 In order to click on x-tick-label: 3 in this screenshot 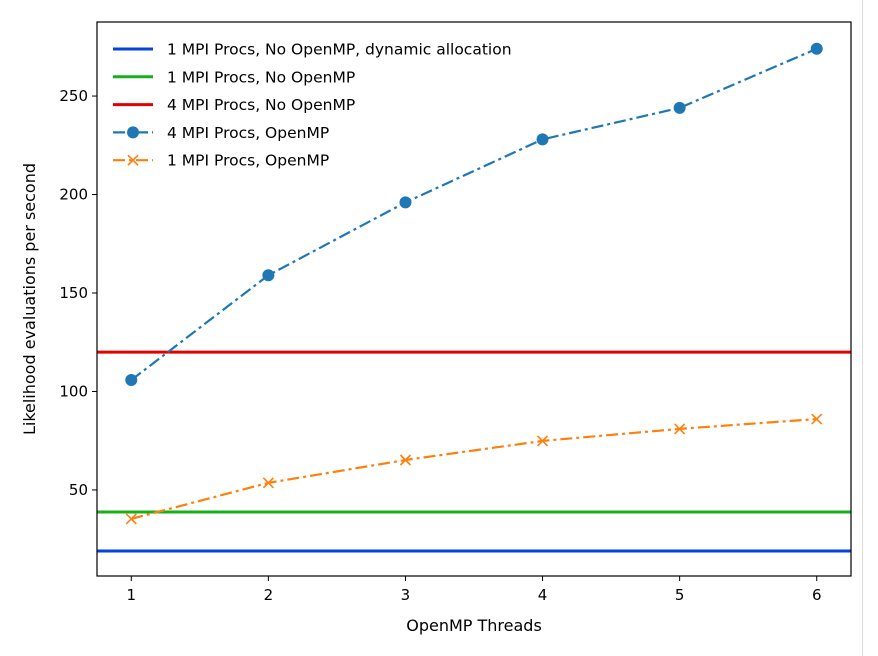, I will do `click(406, 595)`.